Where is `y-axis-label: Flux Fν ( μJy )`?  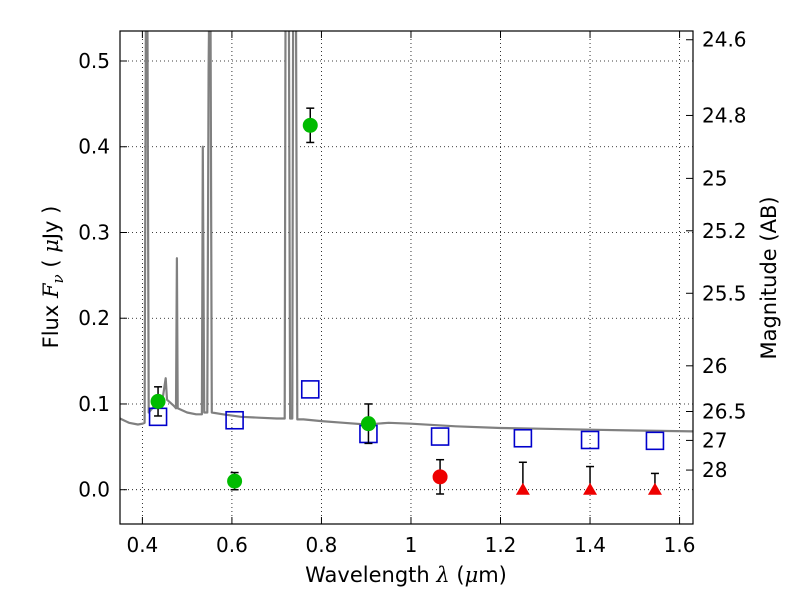 y-axis-label: Flux Fν ( μJy ) is located at coordinates (53, 277).